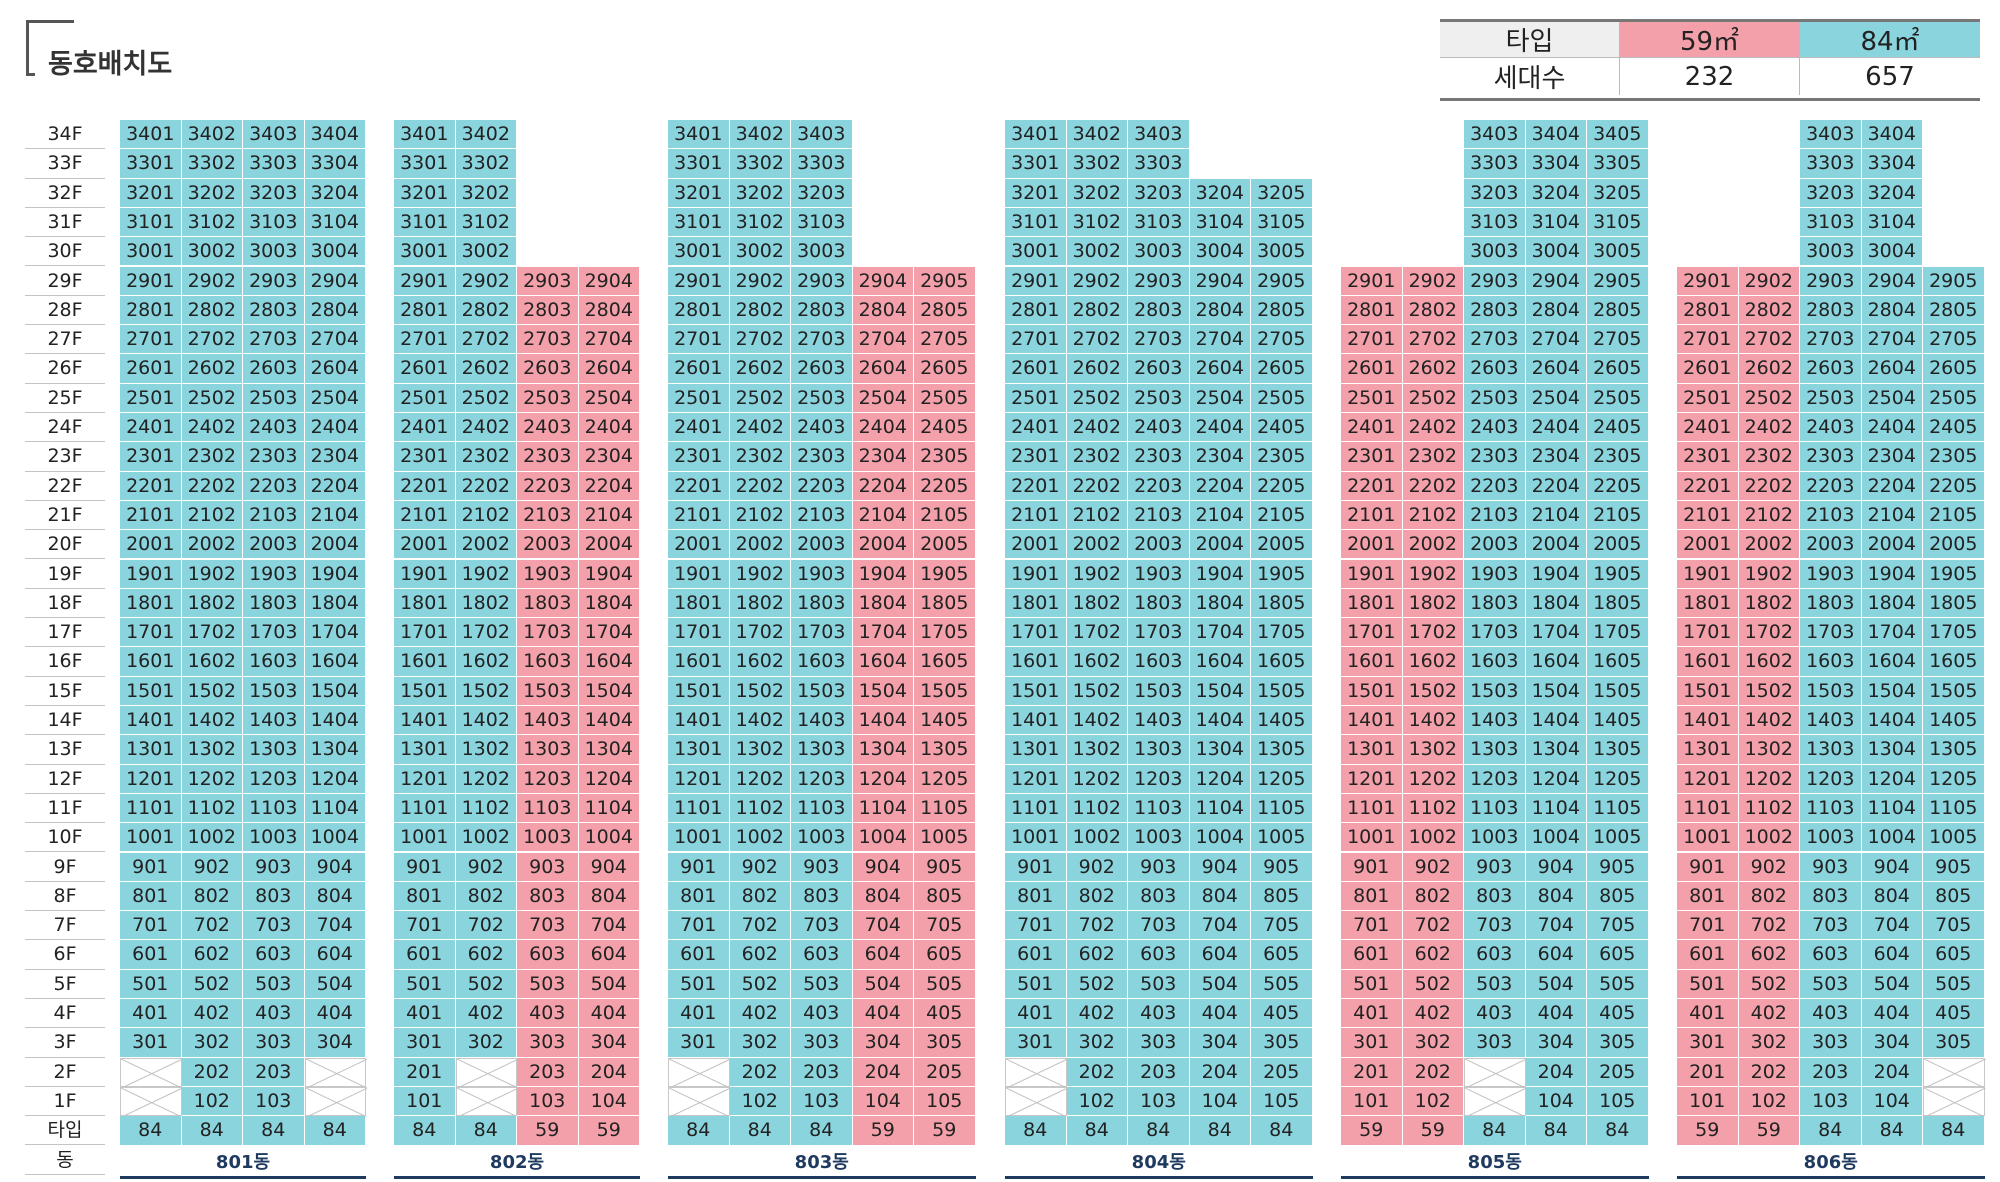 The height and width of the screenshot is (1182, 2000). Describe the element at coordinates (1831, 398) in the screenshot. I see `unit-cell: 2503` at that location.